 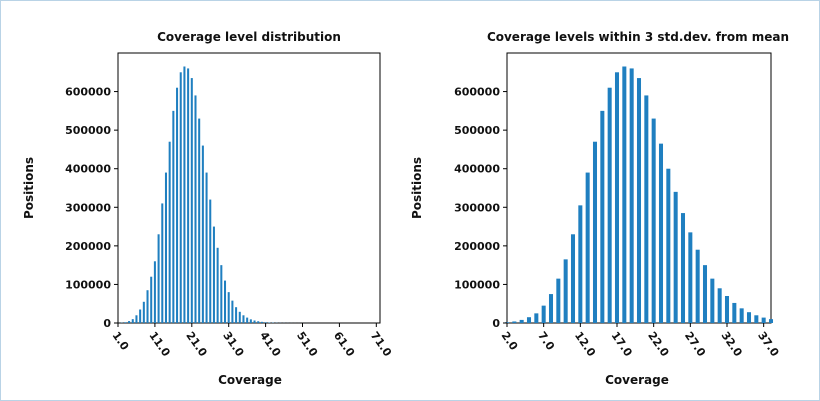 What do you see at coordinates (344, 344) in the screenshot?
I see `x-tick-label: 61.0` at bounding box center [344, 344].